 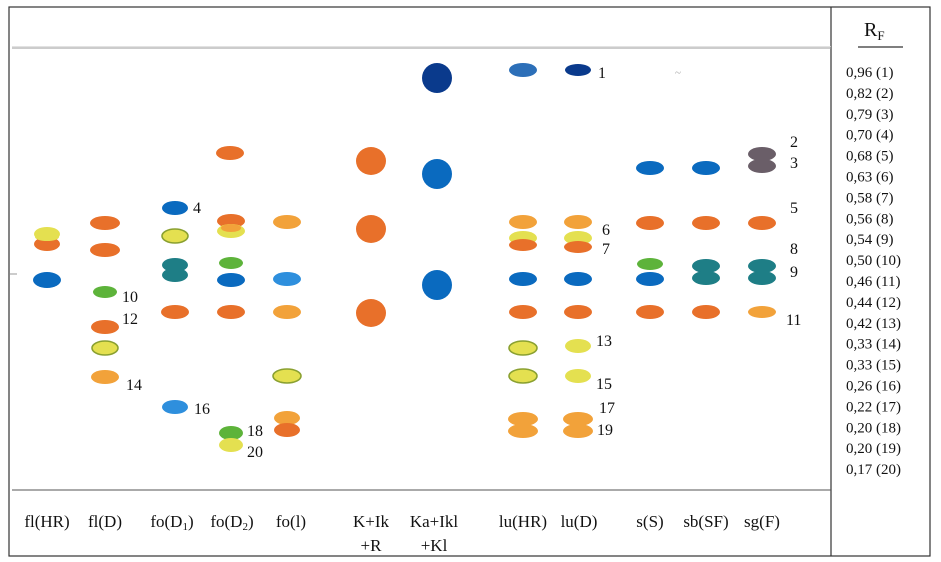 What do you see at coordinates (523, 521) in the screenshot?
I see `lane-label-lu-hr: lu(HR)` at bounding box center [523, 521].